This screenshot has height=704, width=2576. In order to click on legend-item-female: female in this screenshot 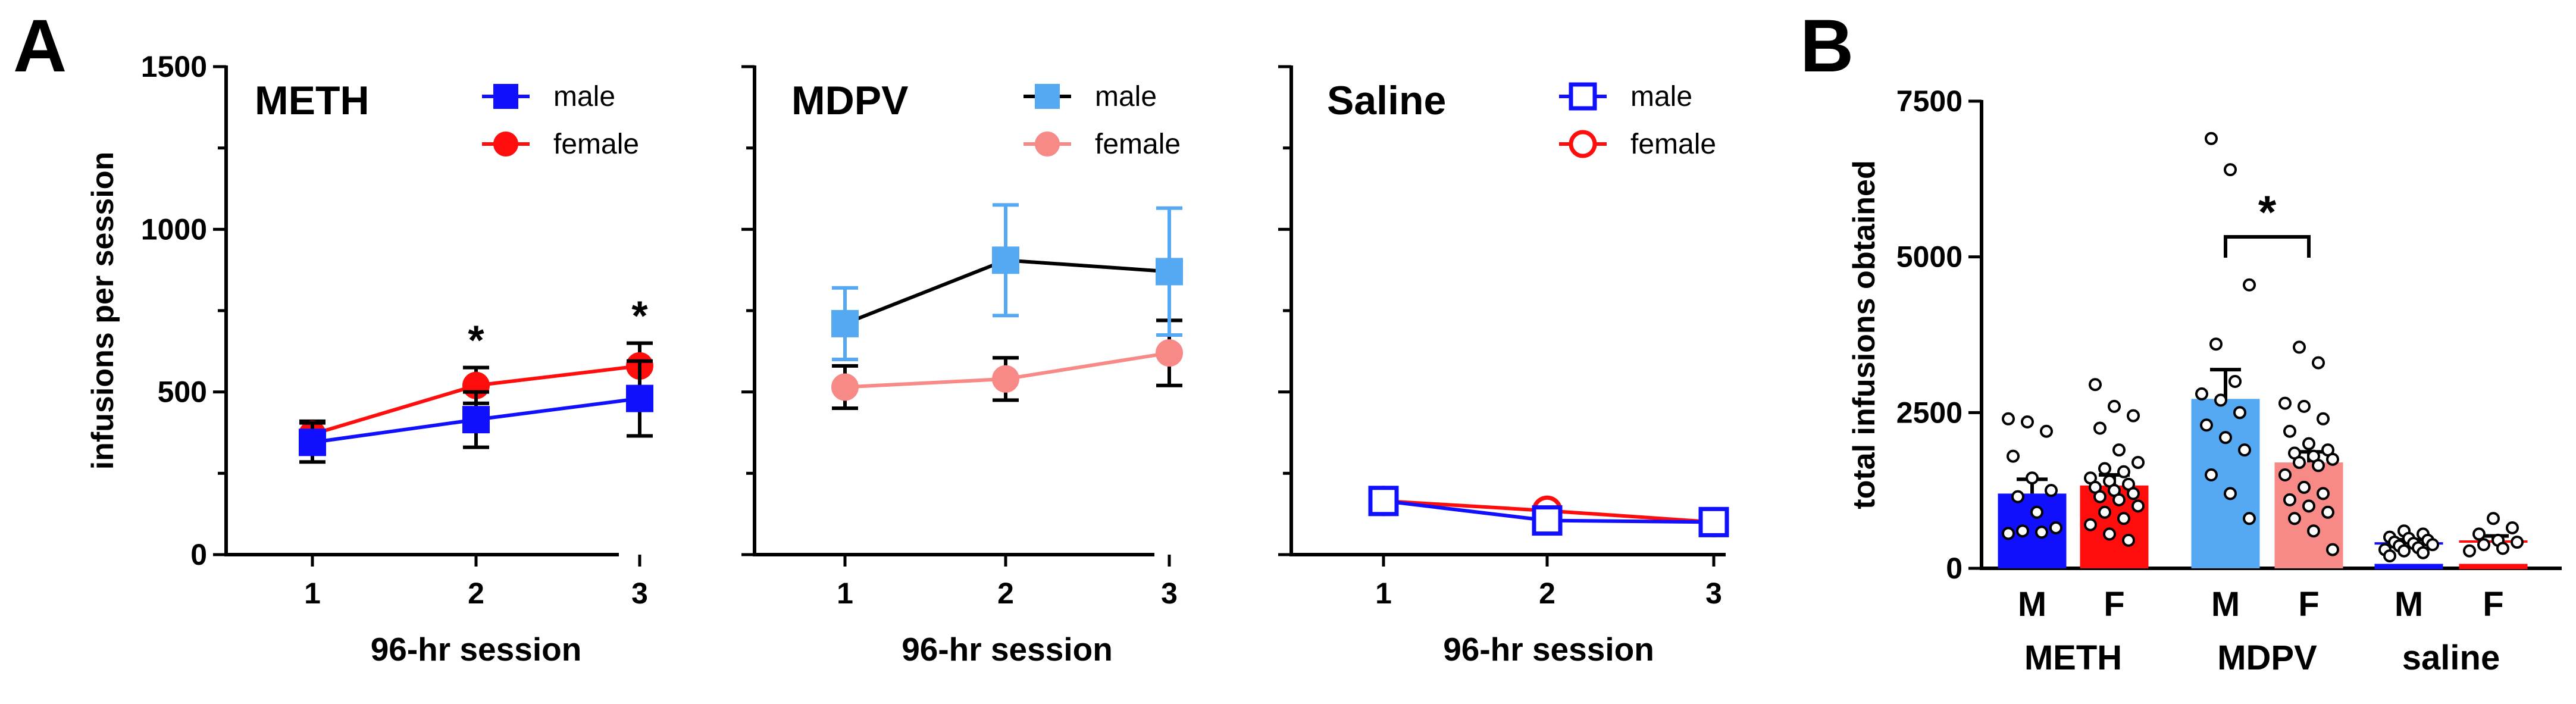, I will do `click(1637, 144)`.